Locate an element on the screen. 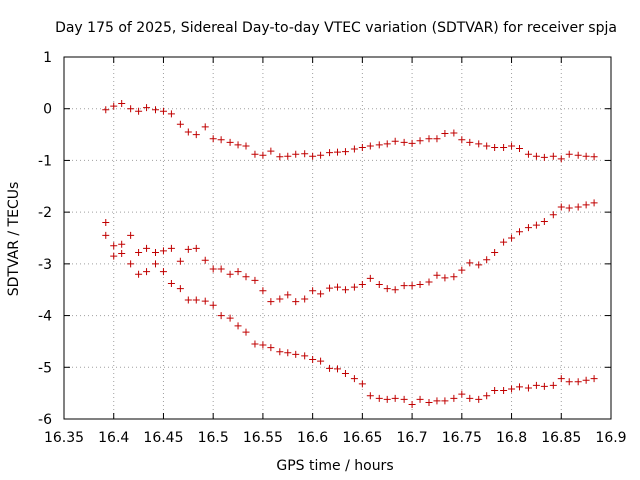 This screenshot has width=640, height=480. x-tick-label: 16.85 is located at coordinates (561, 438).